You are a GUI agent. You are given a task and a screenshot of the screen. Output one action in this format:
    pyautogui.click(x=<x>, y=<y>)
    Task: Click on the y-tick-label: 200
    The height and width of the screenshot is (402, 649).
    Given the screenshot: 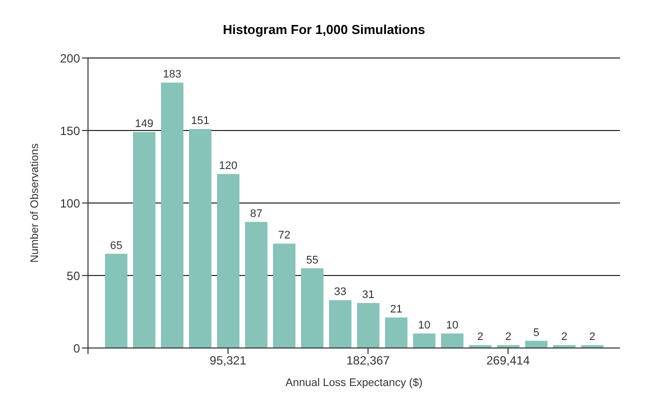 What is the action you would take?
    pyautogui.click(x=70, y=58)
    